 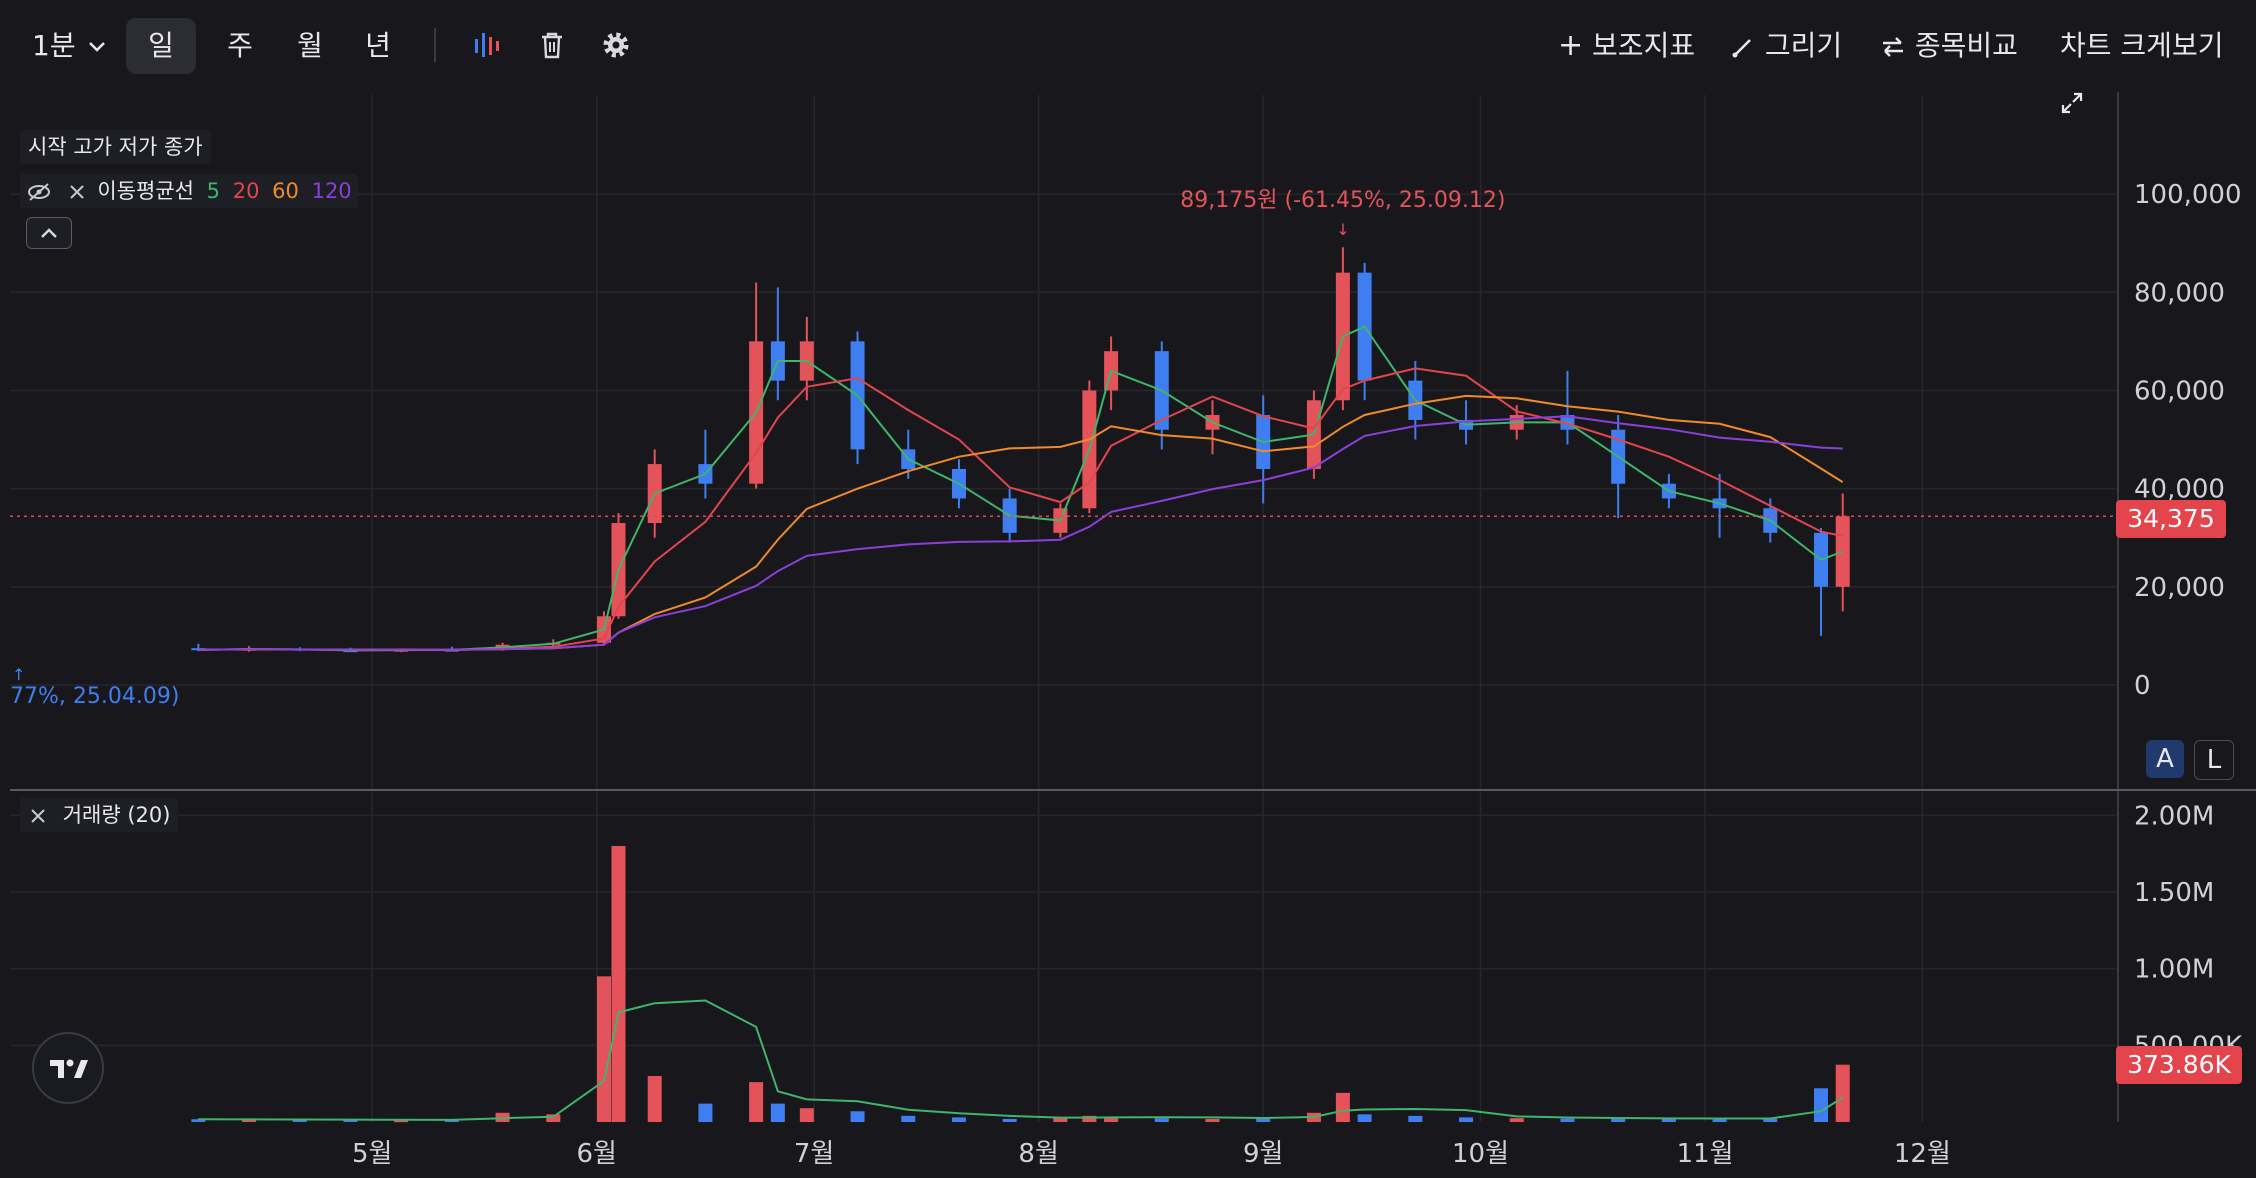 What do you see at coordinates (1263, 1154) in the screenshot?
I see `x-tick-label: 9월` at bounding box center [1263, 1154].